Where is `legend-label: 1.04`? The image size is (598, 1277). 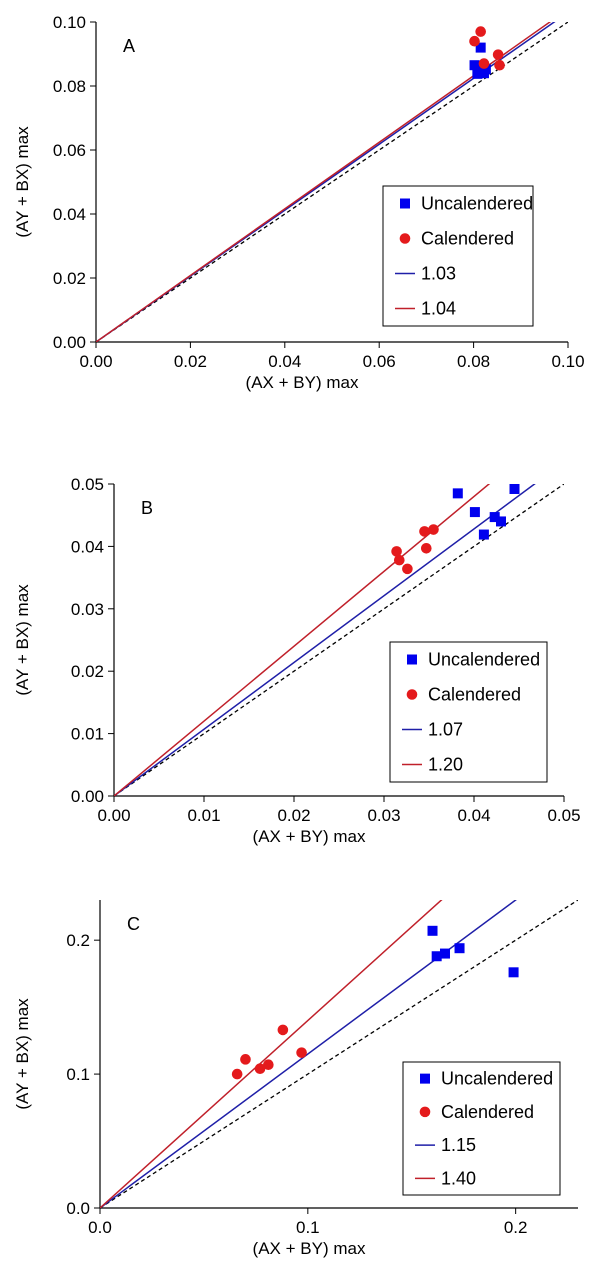 legend-label: 1.04 is located at coordinates (438, 309).